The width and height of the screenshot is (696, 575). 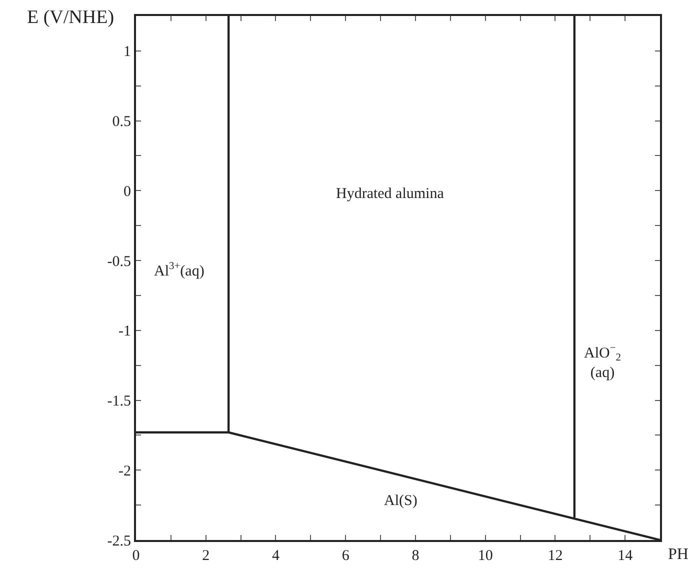 I want to click on annotation: Hydrated alumina, so click(x=390, y=194).